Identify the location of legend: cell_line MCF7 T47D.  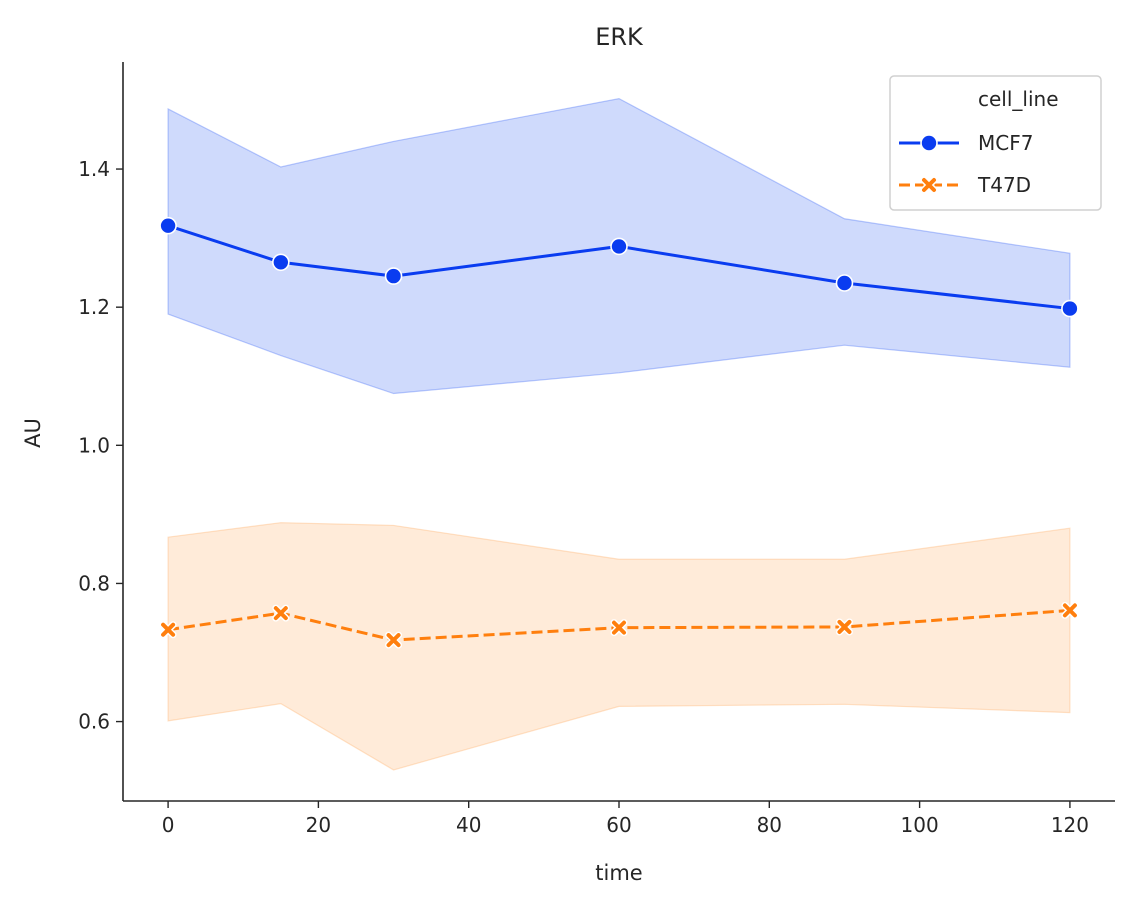
(995, 143).